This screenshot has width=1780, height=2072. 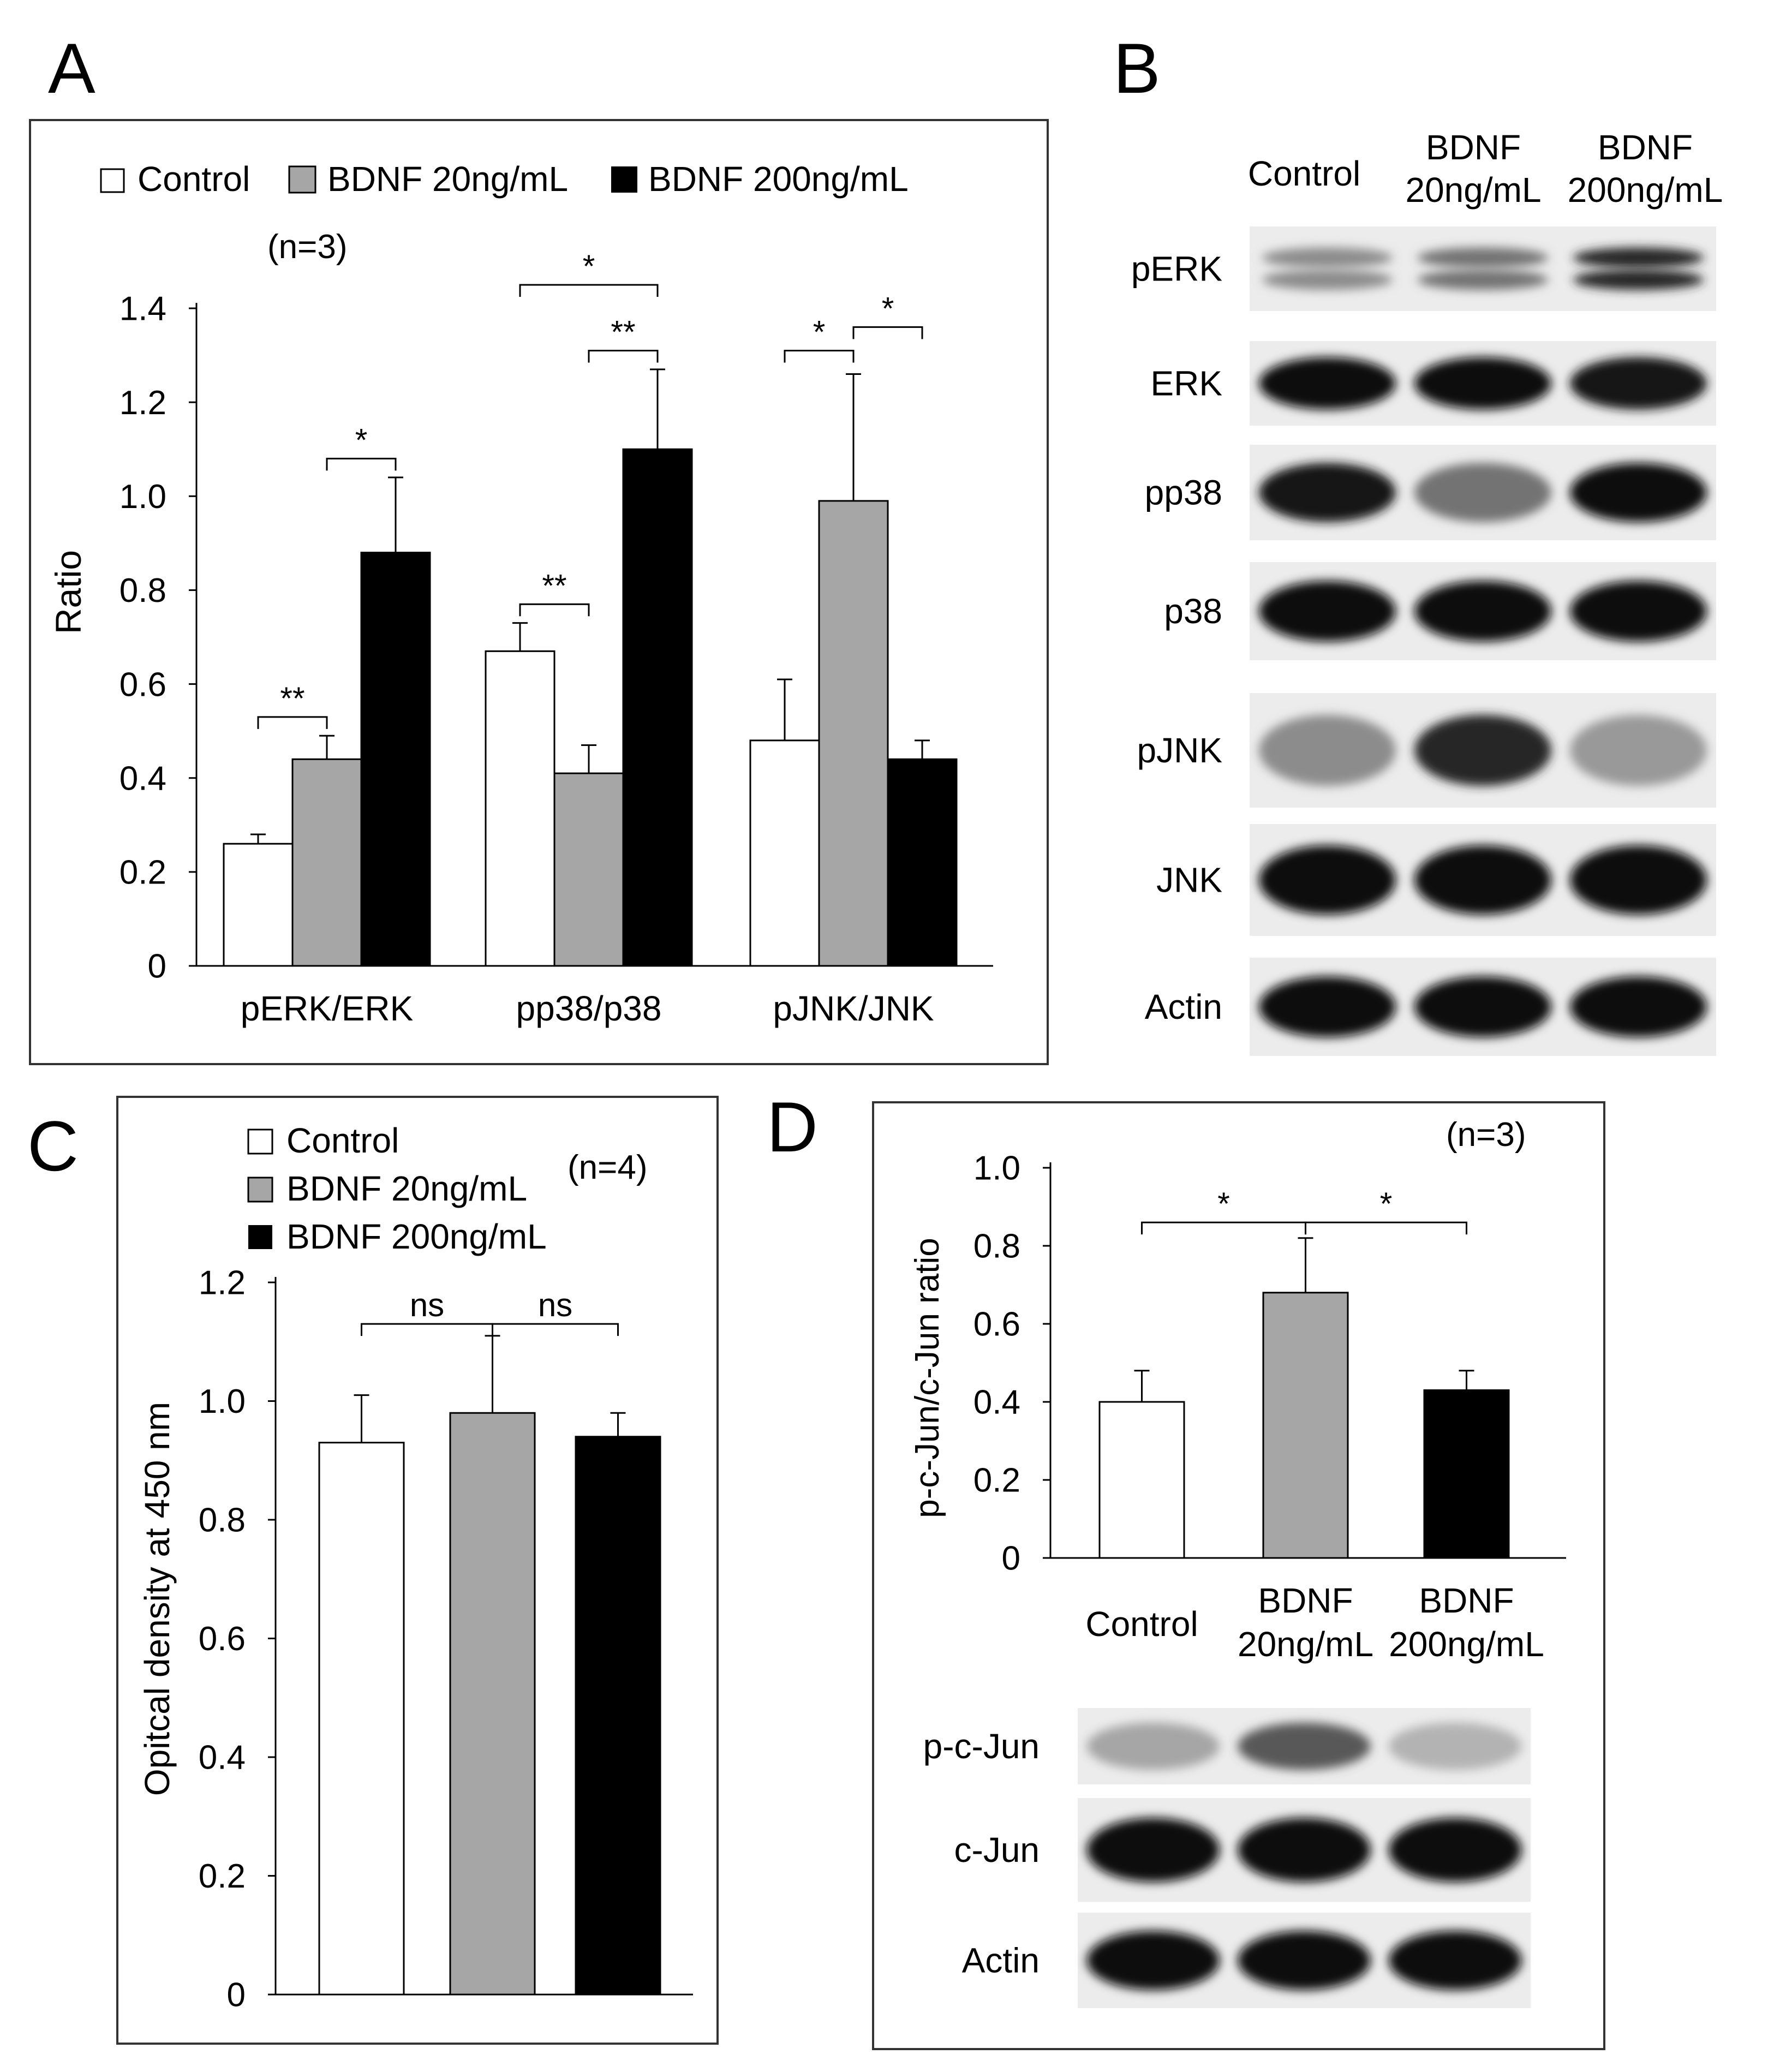 What do you see at coordinates (1141, 1480) in the screenshot?
I see `bar-Control` at bounding box center [1141, 1480].